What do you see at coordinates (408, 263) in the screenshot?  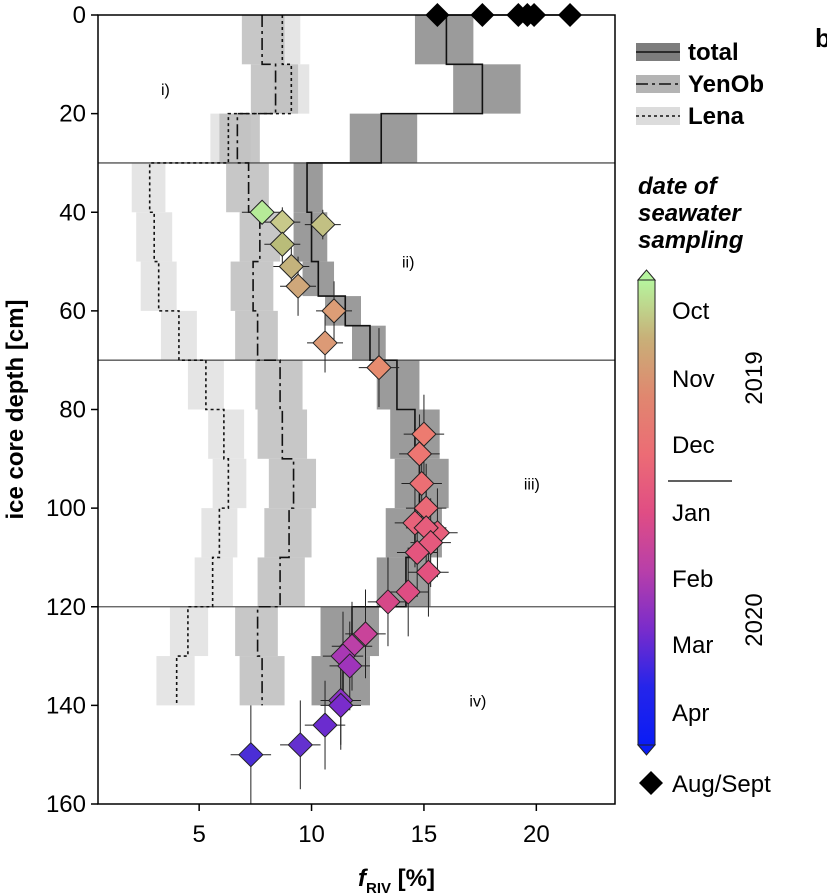 I see `zone-label: ii)` at bounding box center [408, 263].